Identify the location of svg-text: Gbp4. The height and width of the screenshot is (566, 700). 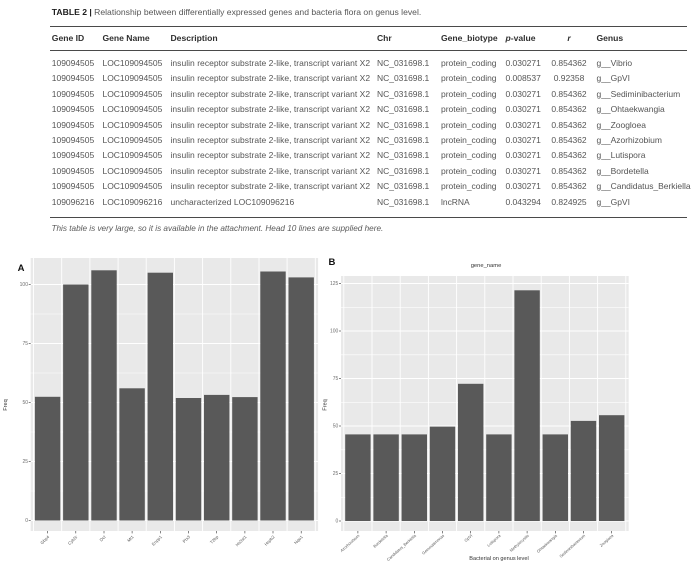
(44, 539).